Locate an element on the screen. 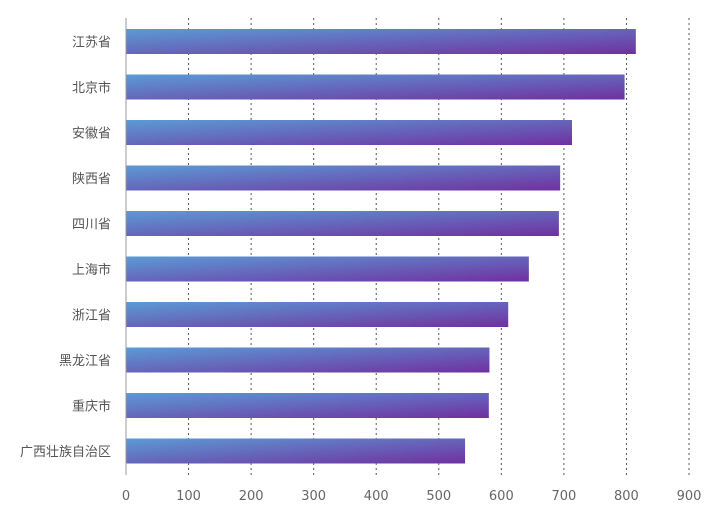 The height and width of the screenshot is (514, 720). category-label: 北京市 is located at coordinates (91, 88).